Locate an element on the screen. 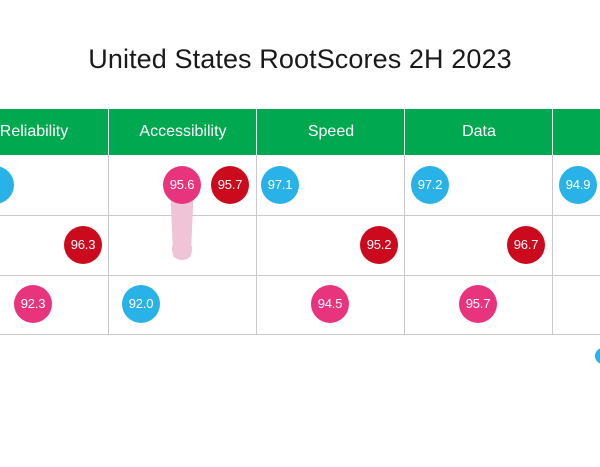  score-dot-reliability-row2: 96.3 is located at coordinates (83, 245).